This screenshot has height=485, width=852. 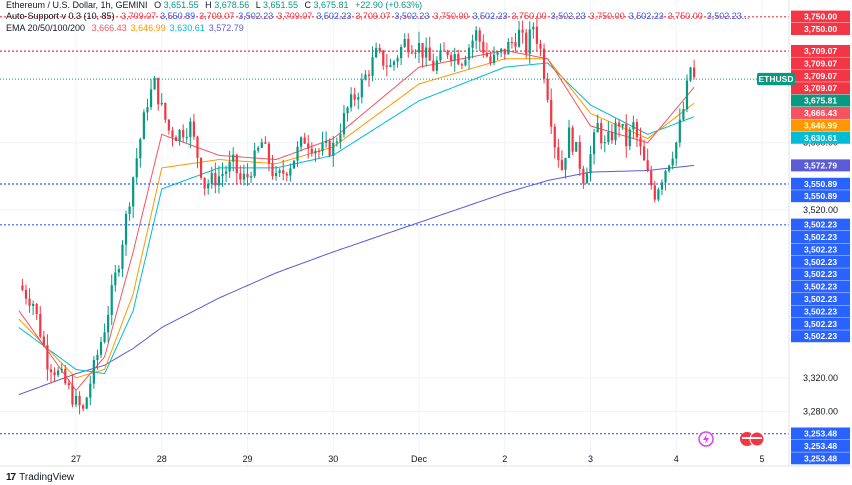 I want to click on price-tag-14: 3,502.23, so click(x=820, y=224).